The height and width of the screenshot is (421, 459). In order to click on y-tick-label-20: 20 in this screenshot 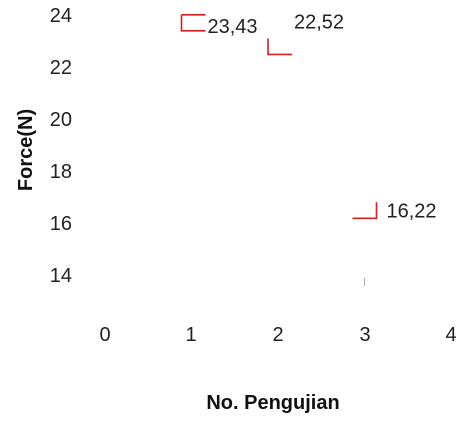, I will do `click(61, 120)`.